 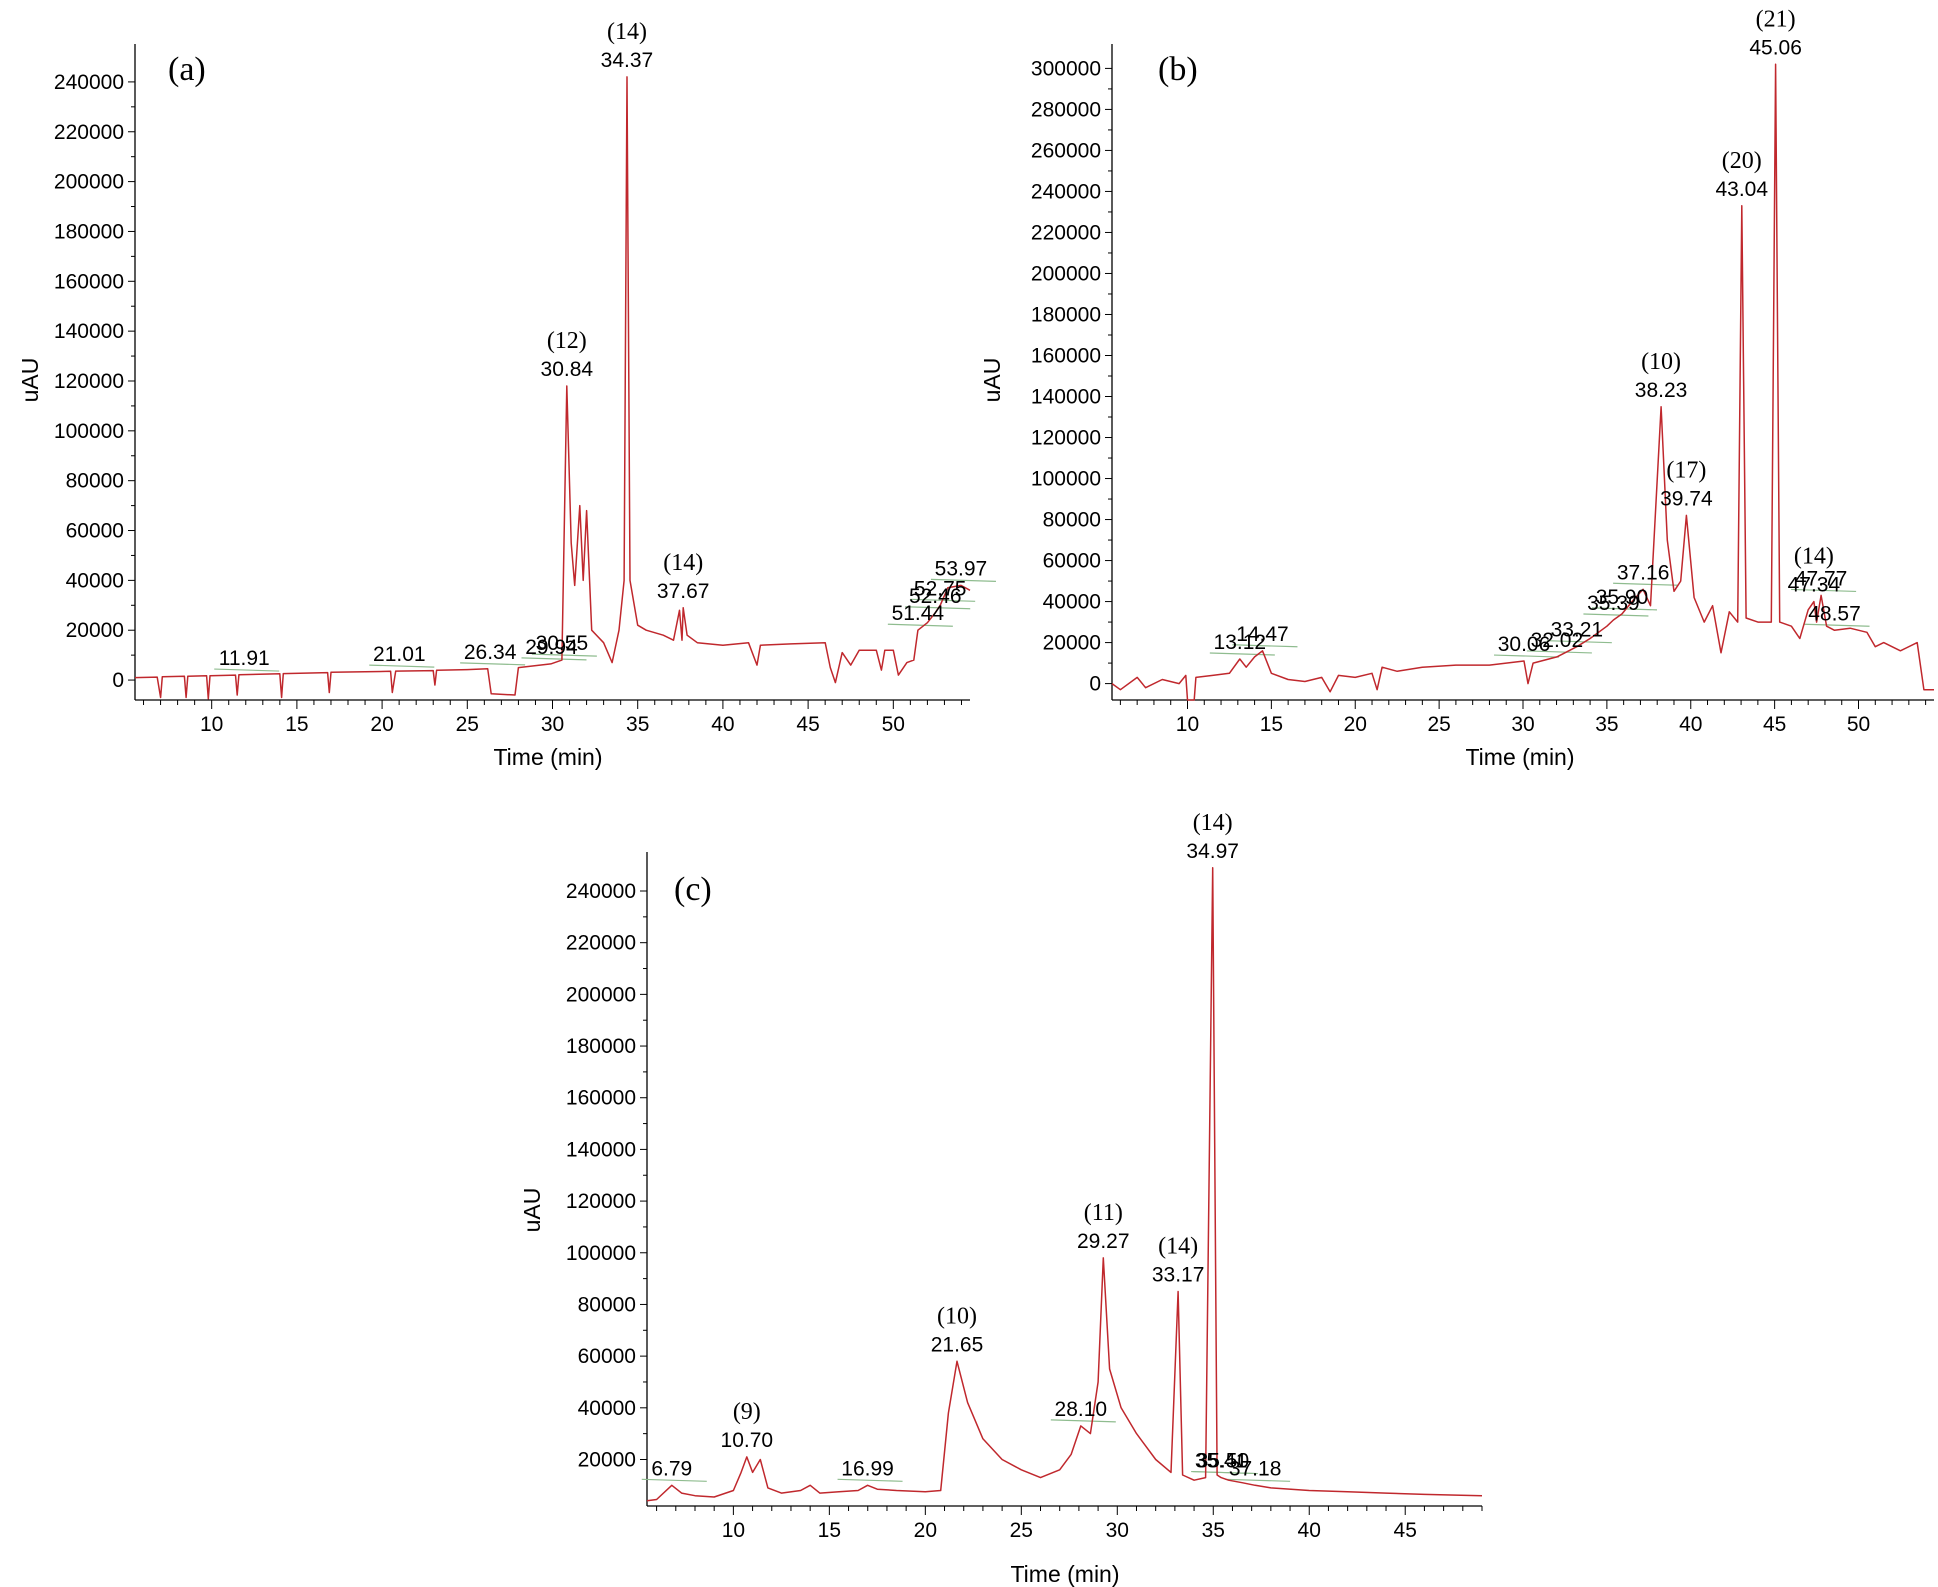 I want to click on panel-b-y-axis-title: uAU, so click(x=992, y=380).